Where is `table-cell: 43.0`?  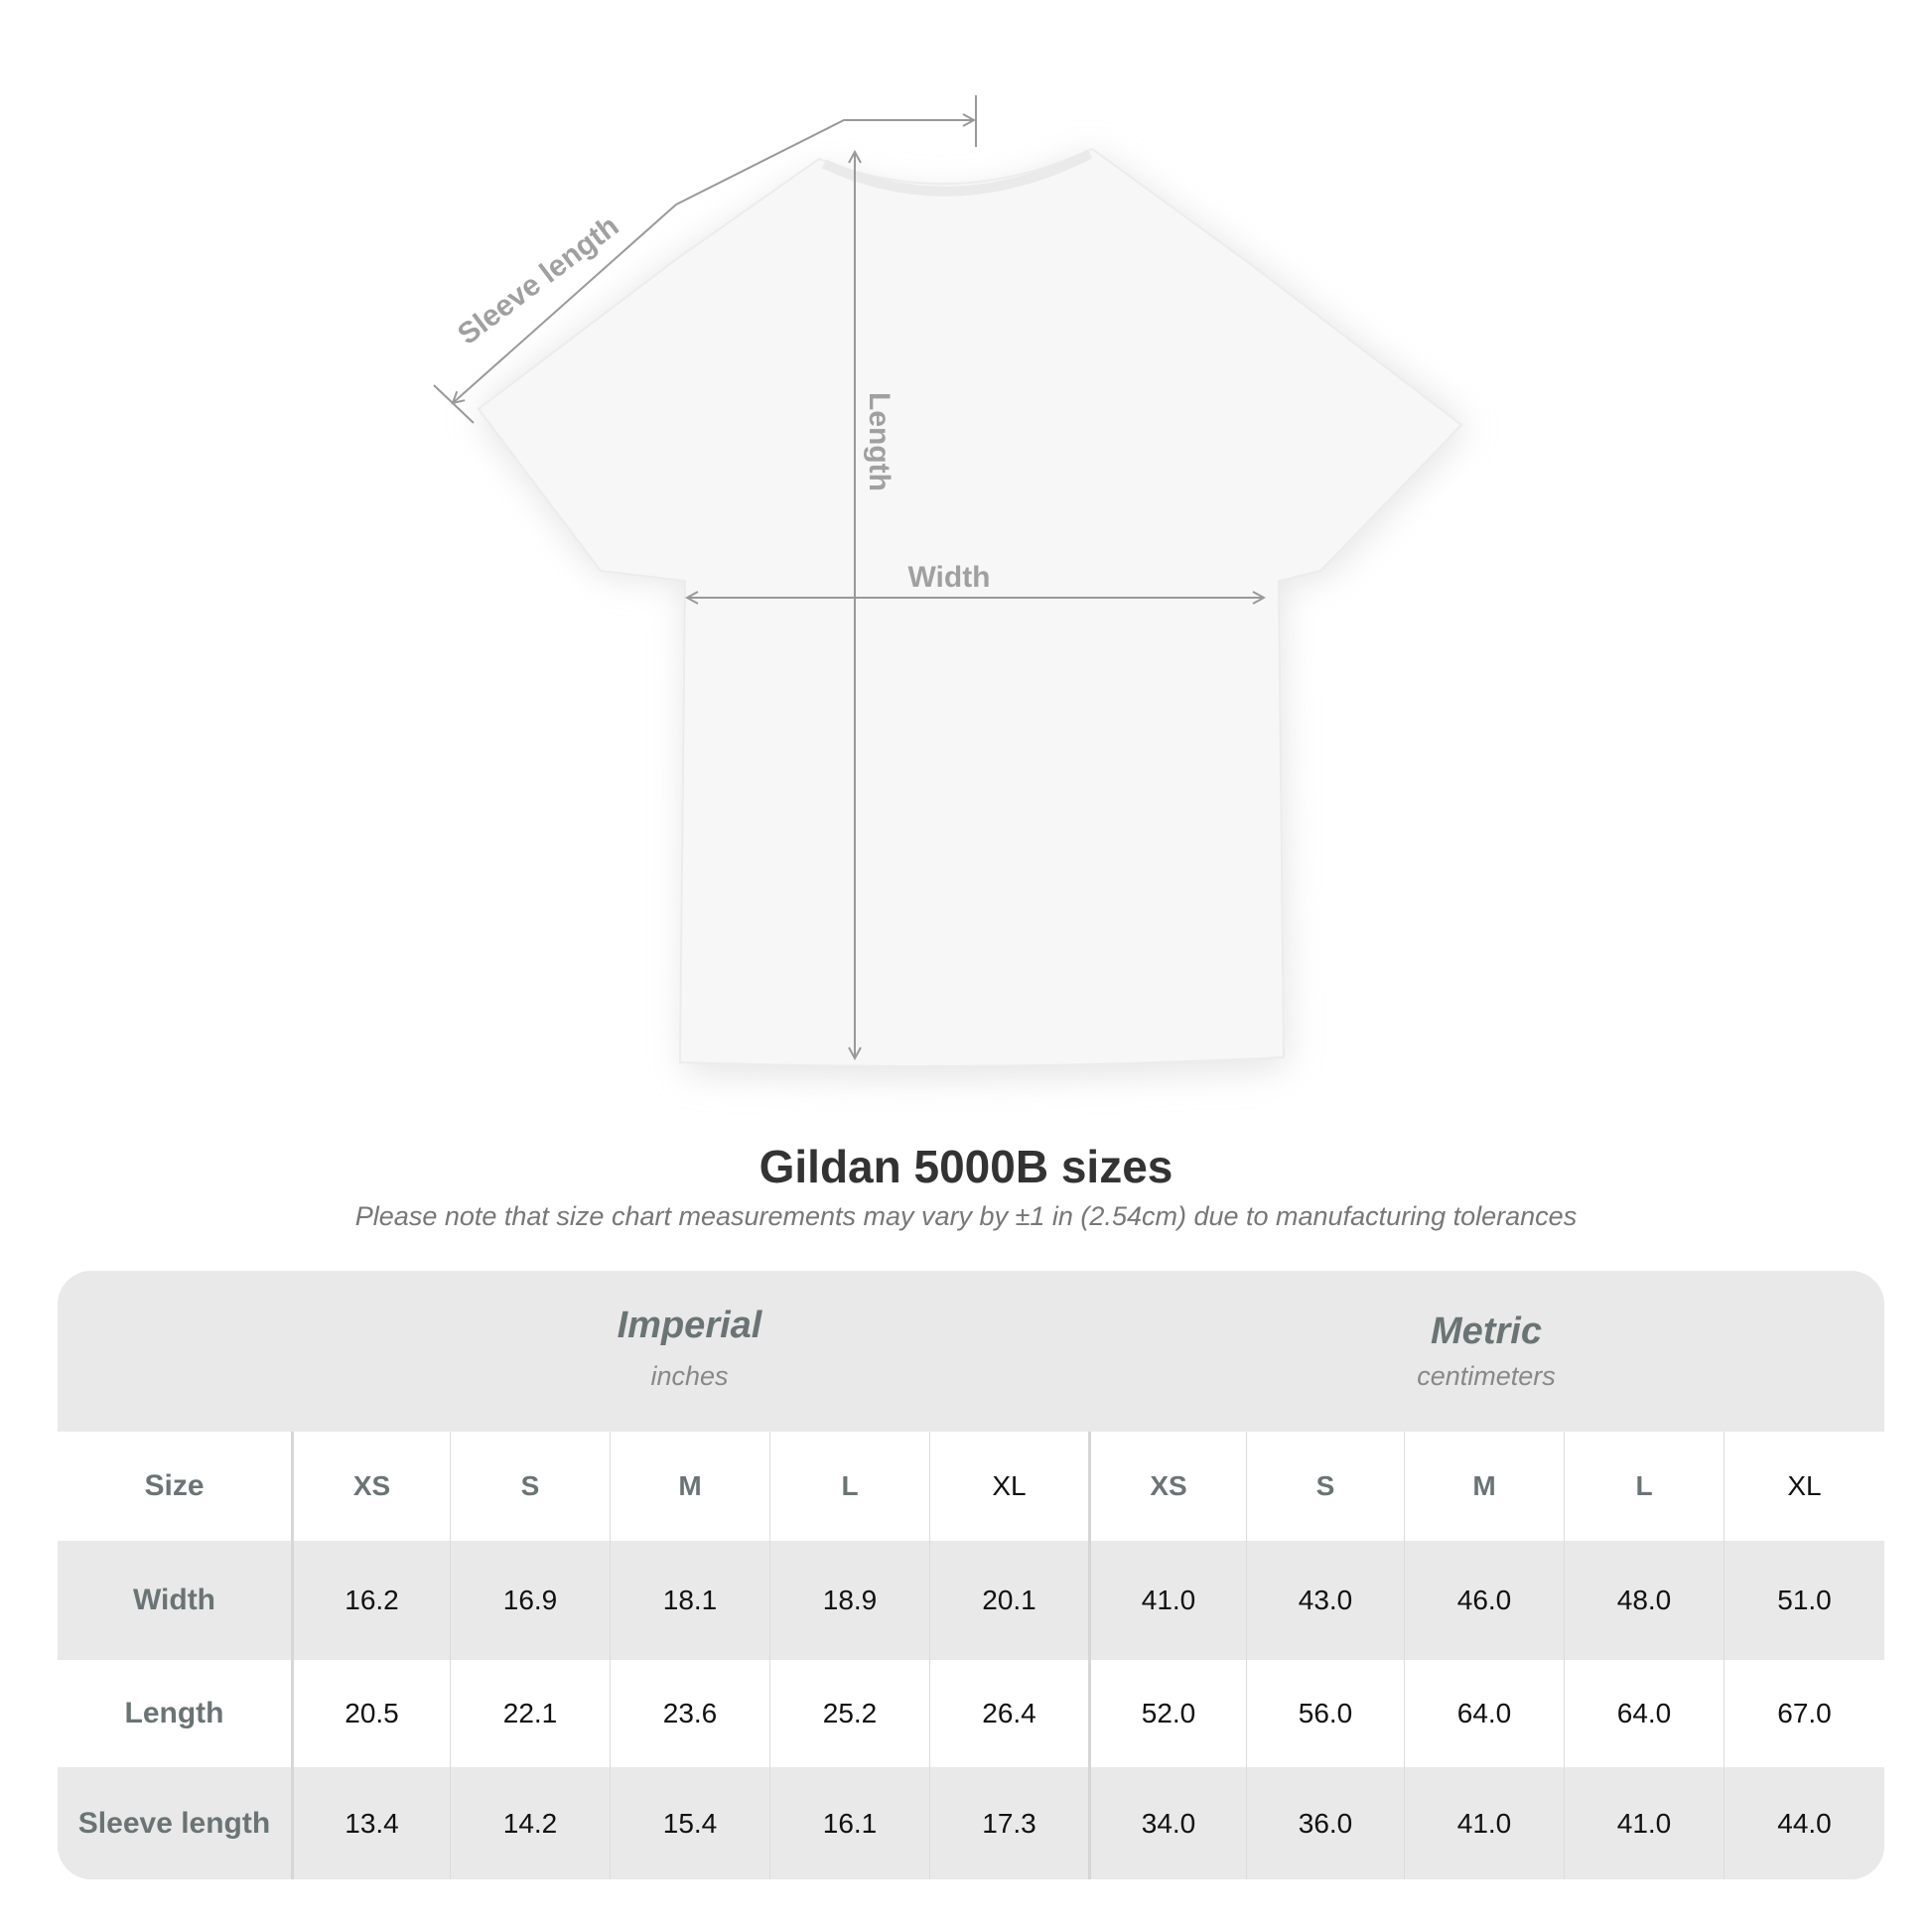 table-cell: 43.0 is located at coordinates (1325, 1600).